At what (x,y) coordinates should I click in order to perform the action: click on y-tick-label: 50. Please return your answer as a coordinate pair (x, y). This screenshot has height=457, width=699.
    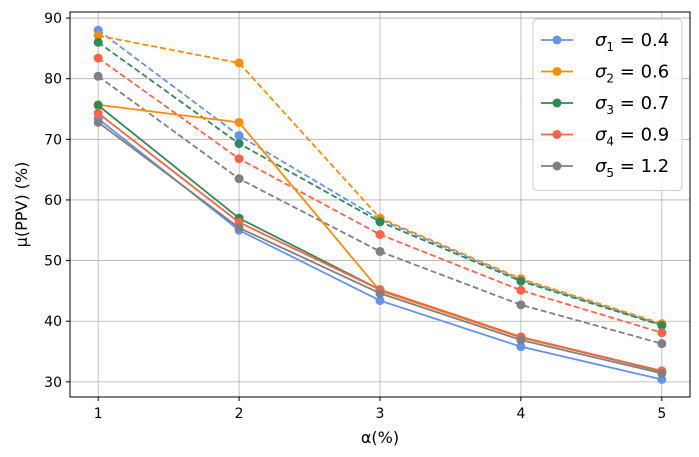
    Looking at the image, I should click on (53, 262).